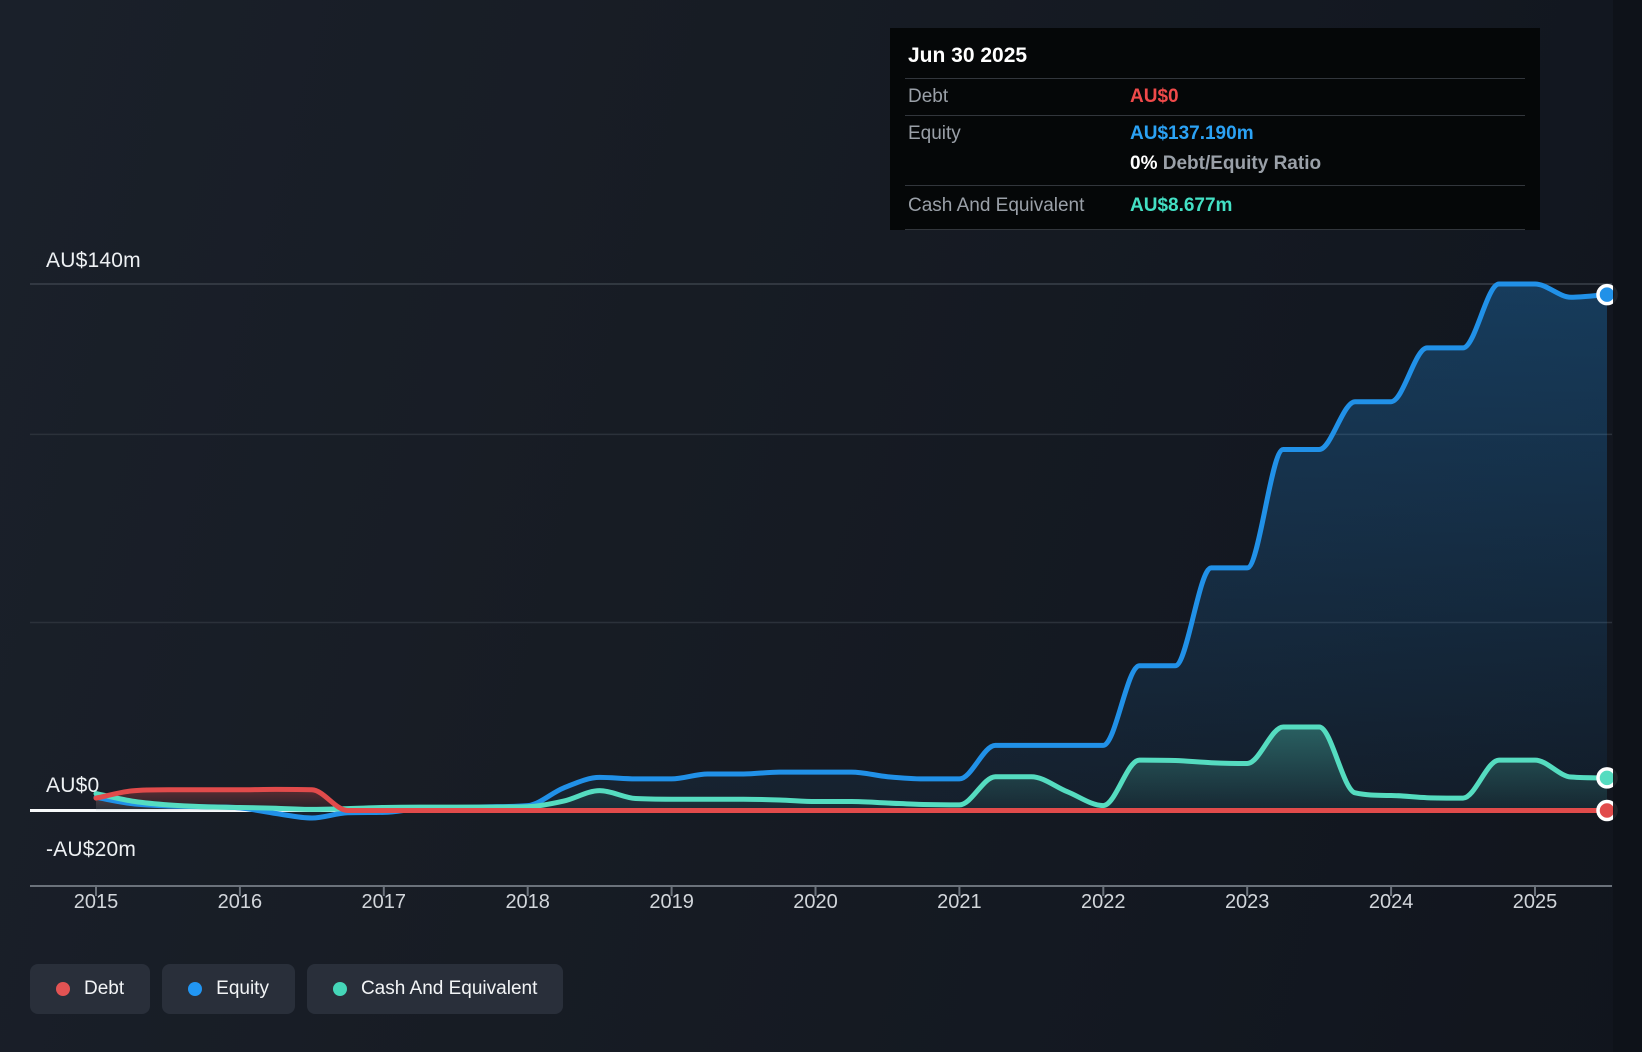  I want to click on tooltip-debt-equity-ratio: 0% Debt/Equity Ratio, so click(1215, 168).